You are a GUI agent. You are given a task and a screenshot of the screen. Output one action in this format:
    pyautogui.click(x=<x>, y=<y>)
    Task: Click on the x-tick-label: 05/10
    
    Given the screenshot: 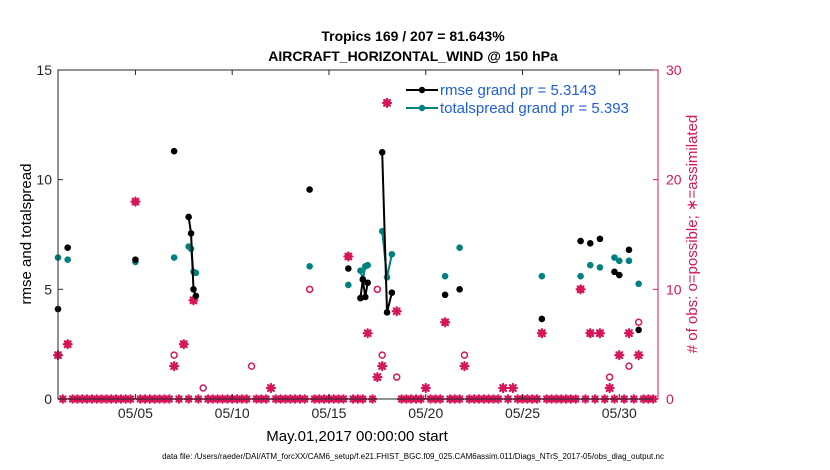 What is the action you would take?
    pyautogui.click(x=232, y=413)
    